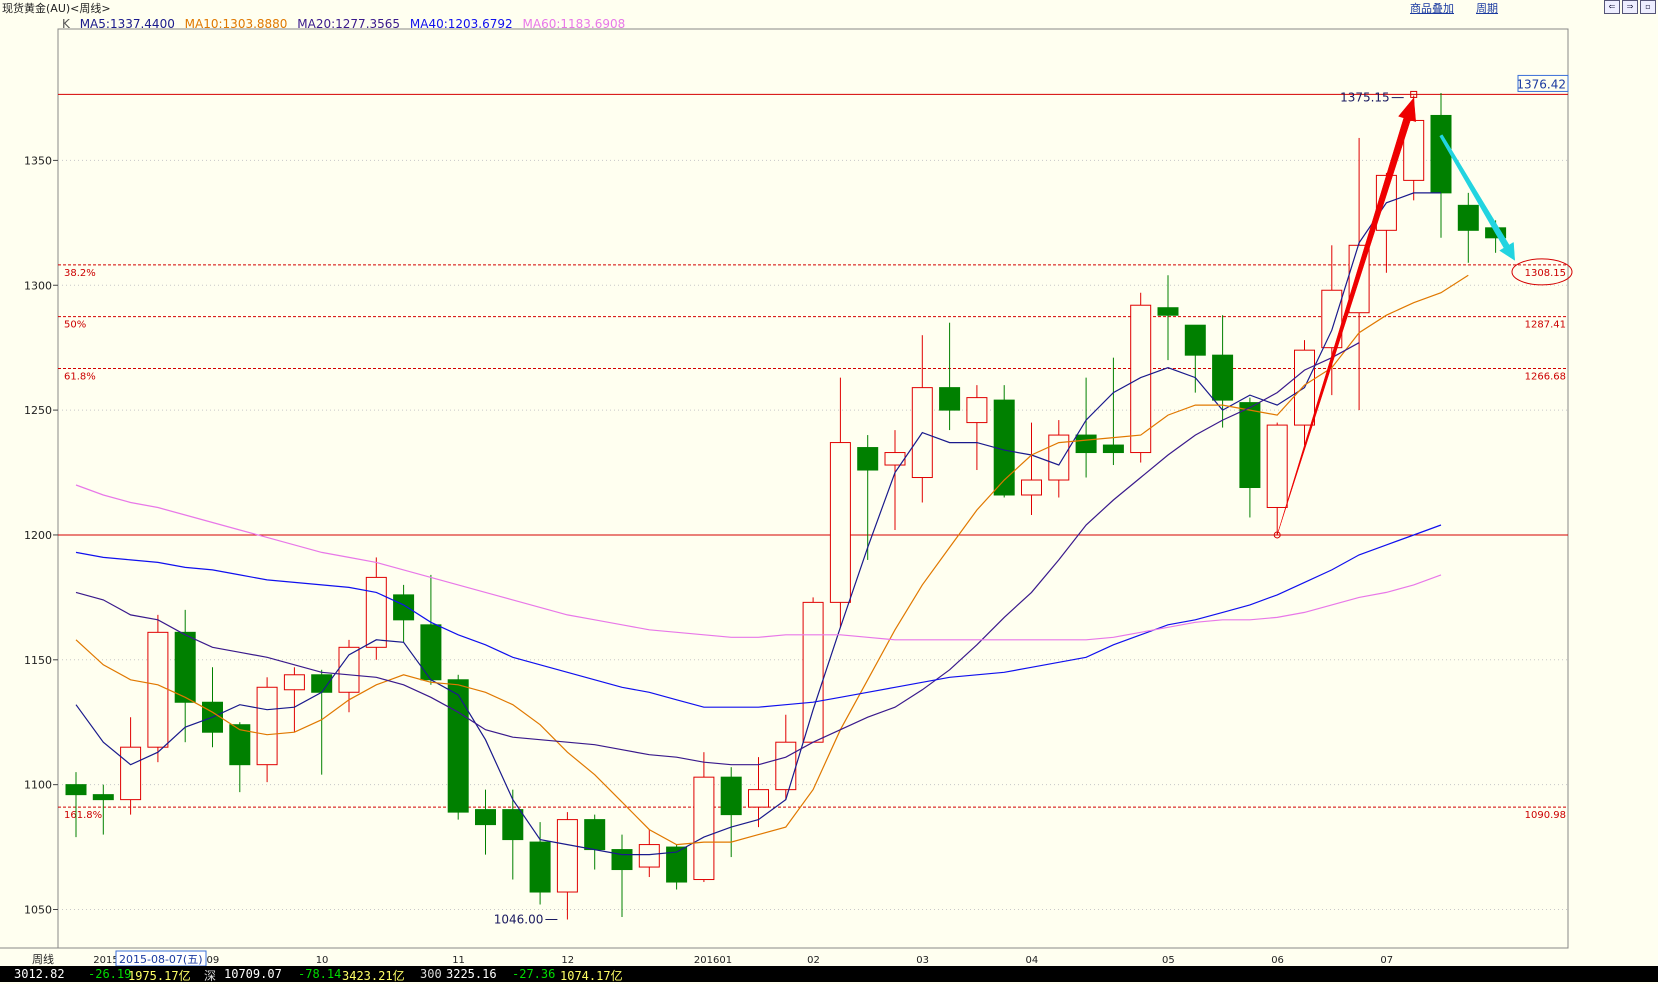  I want to click on x-tick-label: 03, so click(922, 960).